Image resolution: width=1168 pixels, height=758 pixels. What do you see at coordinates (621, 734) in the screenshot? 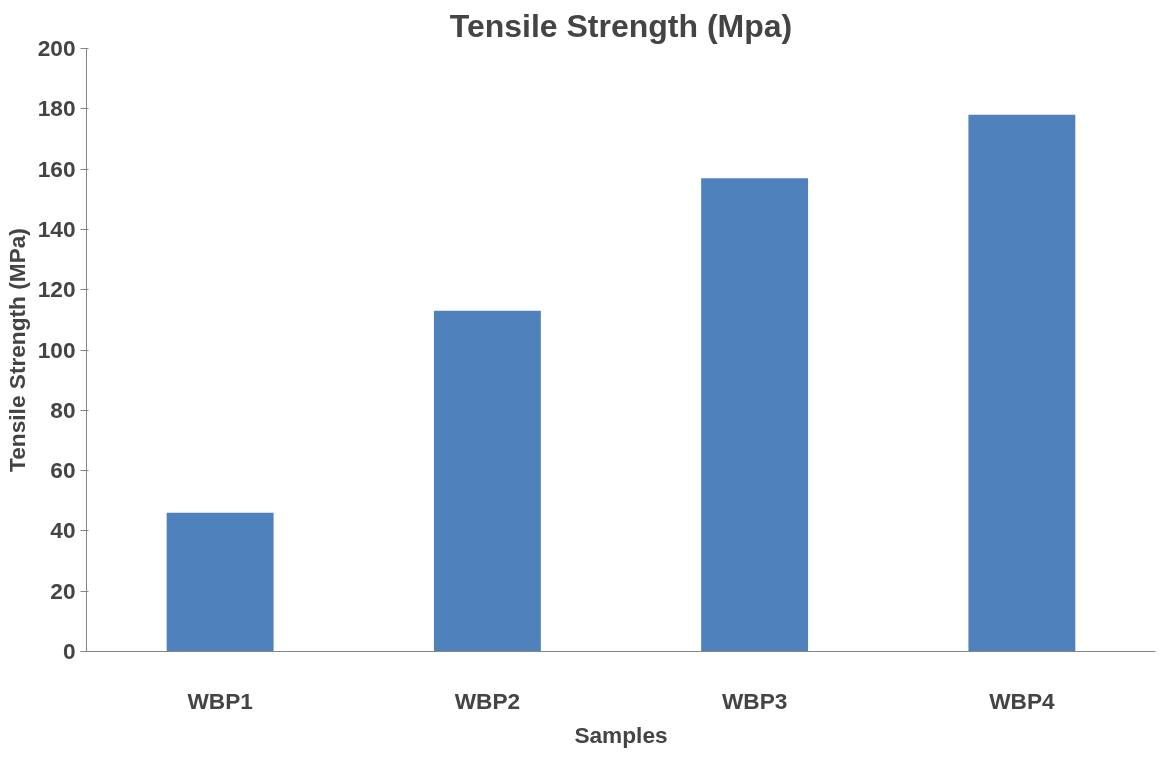
I see `x-axis-title: Samples` at bounding box center [621, 734].